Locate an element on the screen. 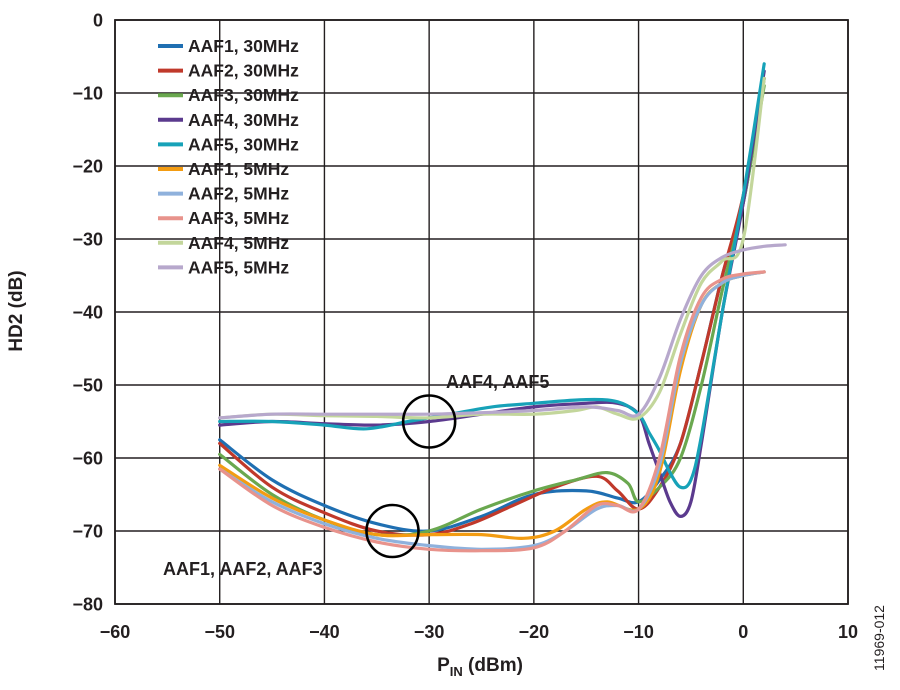 The height and width of the screenshot is (690, 900). legend-label: AAF2, 5MHz is located at coordinates (238, 194).